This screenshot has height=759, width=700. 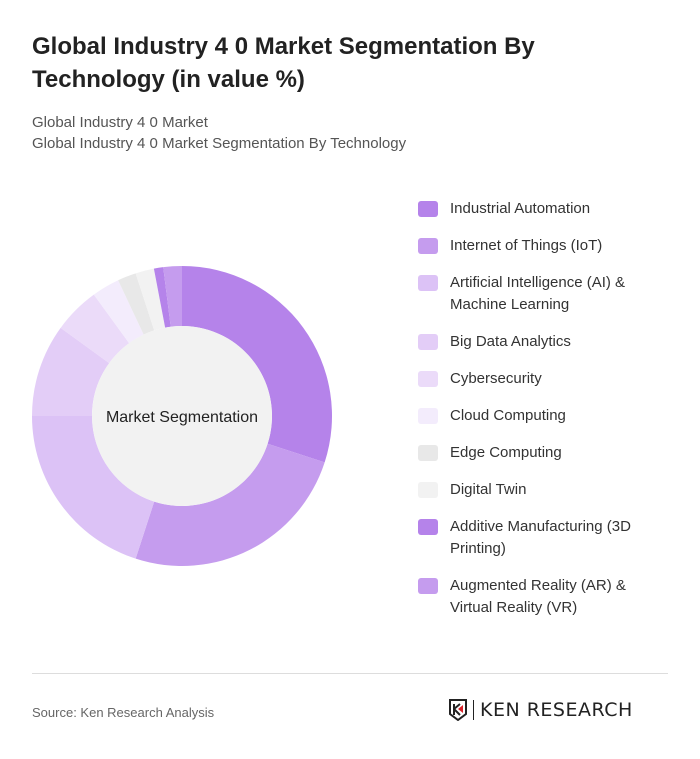 I want to click on legend-item: Cloud Computing, so click(x=543, y=416).